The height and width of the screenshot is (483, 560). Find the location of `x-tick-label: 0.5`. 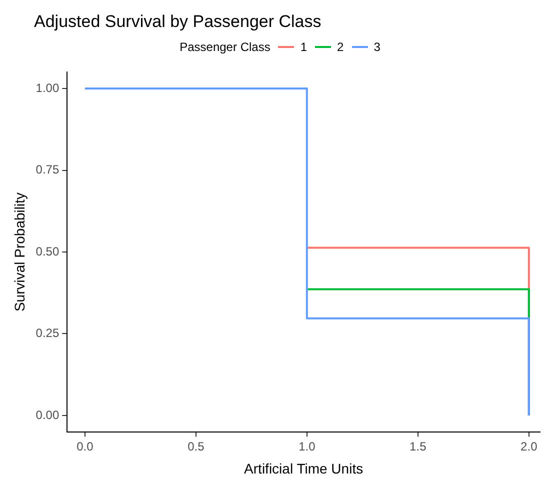

x-tick-label: 0.5 is located at coordinates (196, 446).